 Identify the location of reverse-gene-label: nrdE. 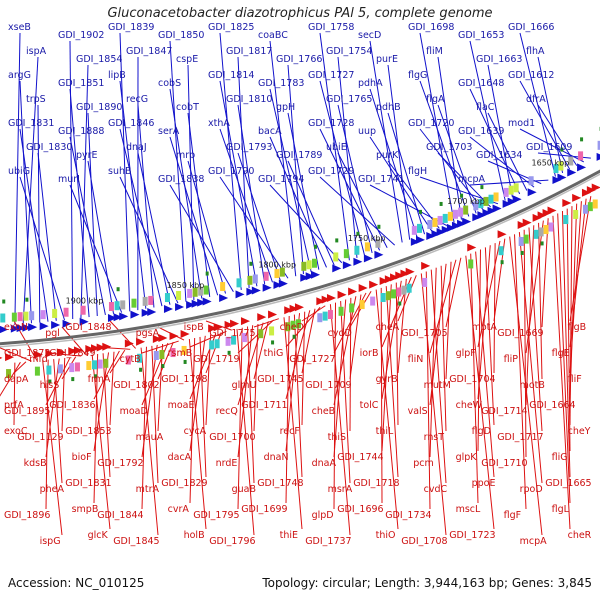
(227, 463).